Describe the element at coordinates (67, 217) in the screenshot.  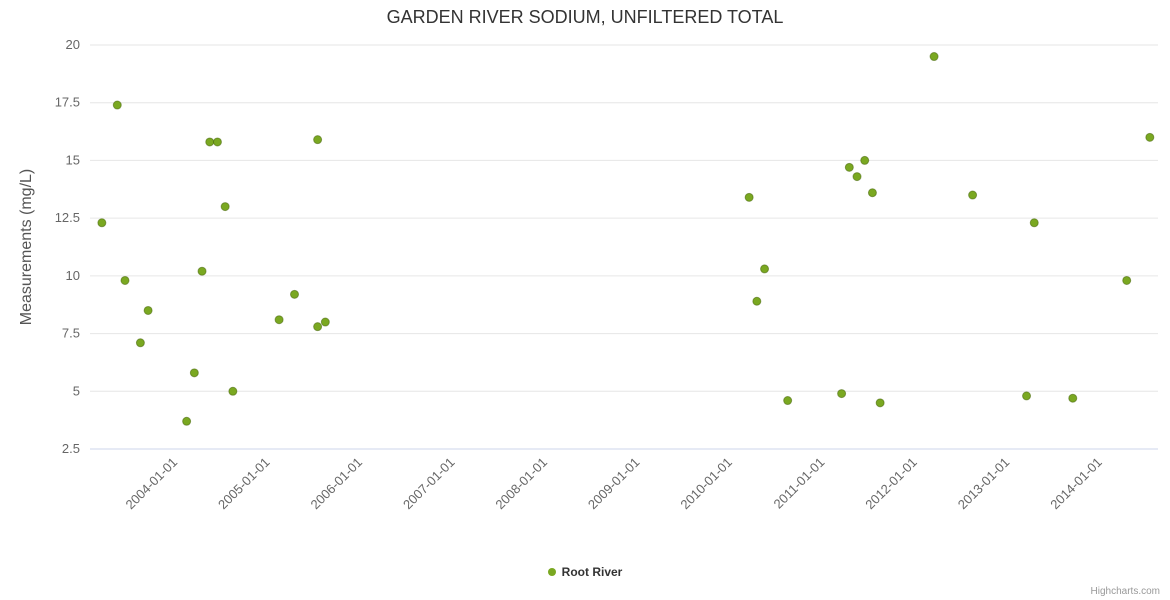
I see `y-tick-label: 12.5` at that location.